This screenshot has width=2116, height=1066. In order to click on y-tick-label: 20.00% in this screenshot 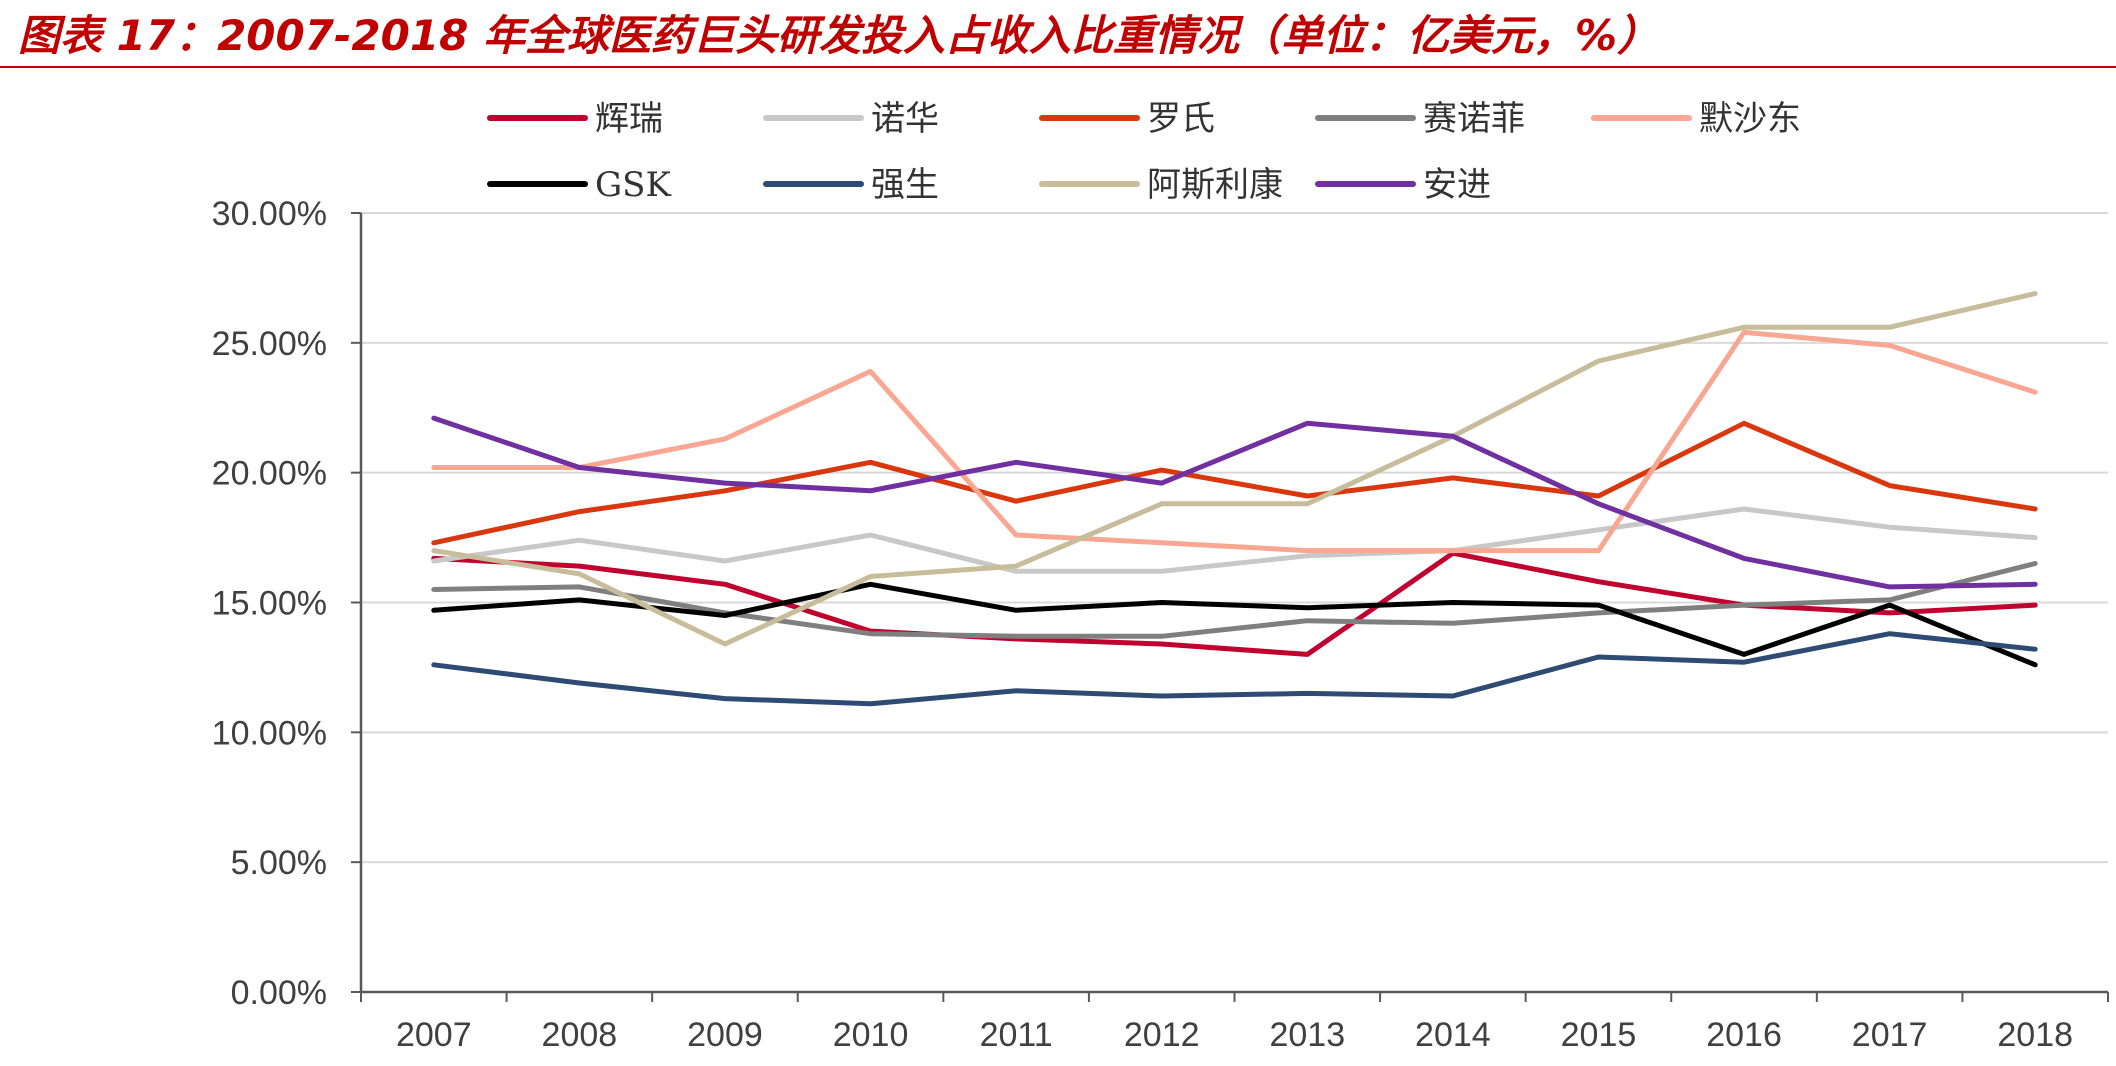, I will do `click(269, 474)`.